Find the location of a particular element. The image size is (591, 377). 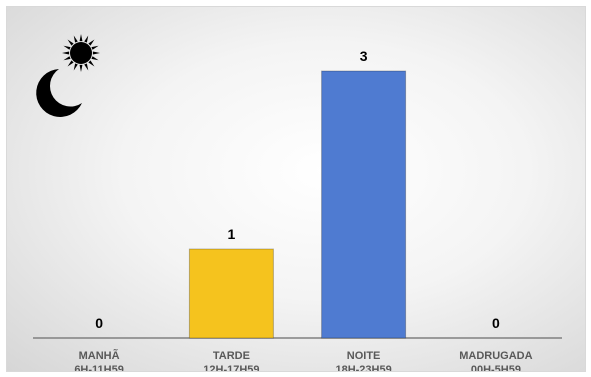

data-label-0: 0 is located at coordinates (99, 323).